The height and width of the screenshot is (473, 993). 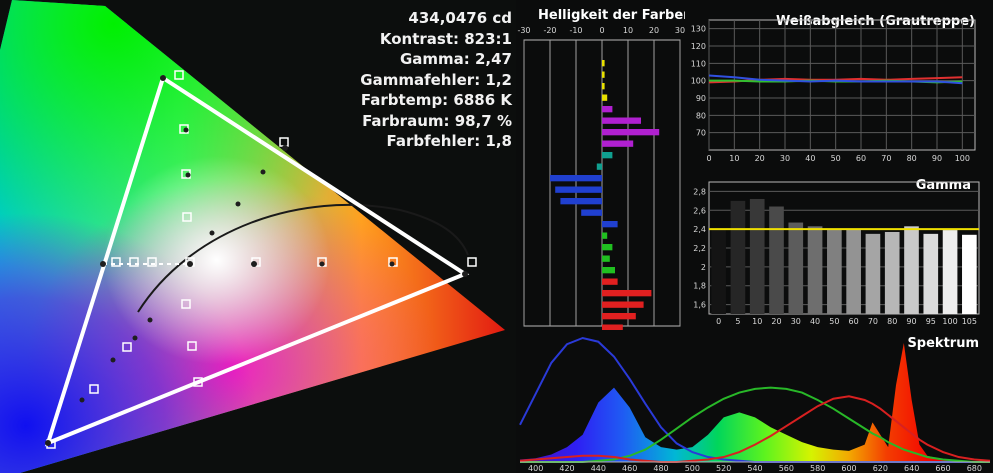 What do you see at coordinates (886, 158) in the screenshot?
I see `wb-x-tick-label: 70` at bounding box center [886, 158].